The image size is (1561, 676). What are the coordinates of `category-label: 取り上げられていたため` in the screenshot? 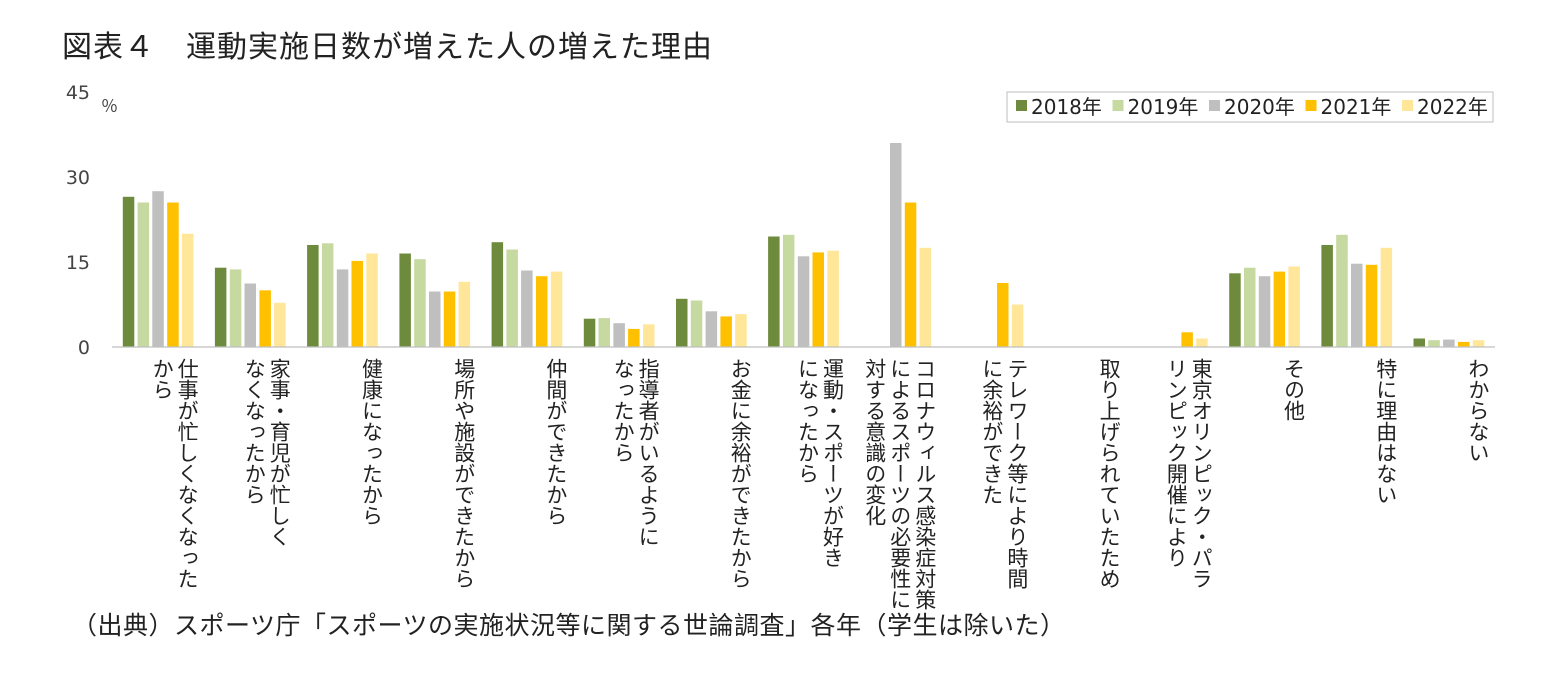 It's located at (1109, 473).